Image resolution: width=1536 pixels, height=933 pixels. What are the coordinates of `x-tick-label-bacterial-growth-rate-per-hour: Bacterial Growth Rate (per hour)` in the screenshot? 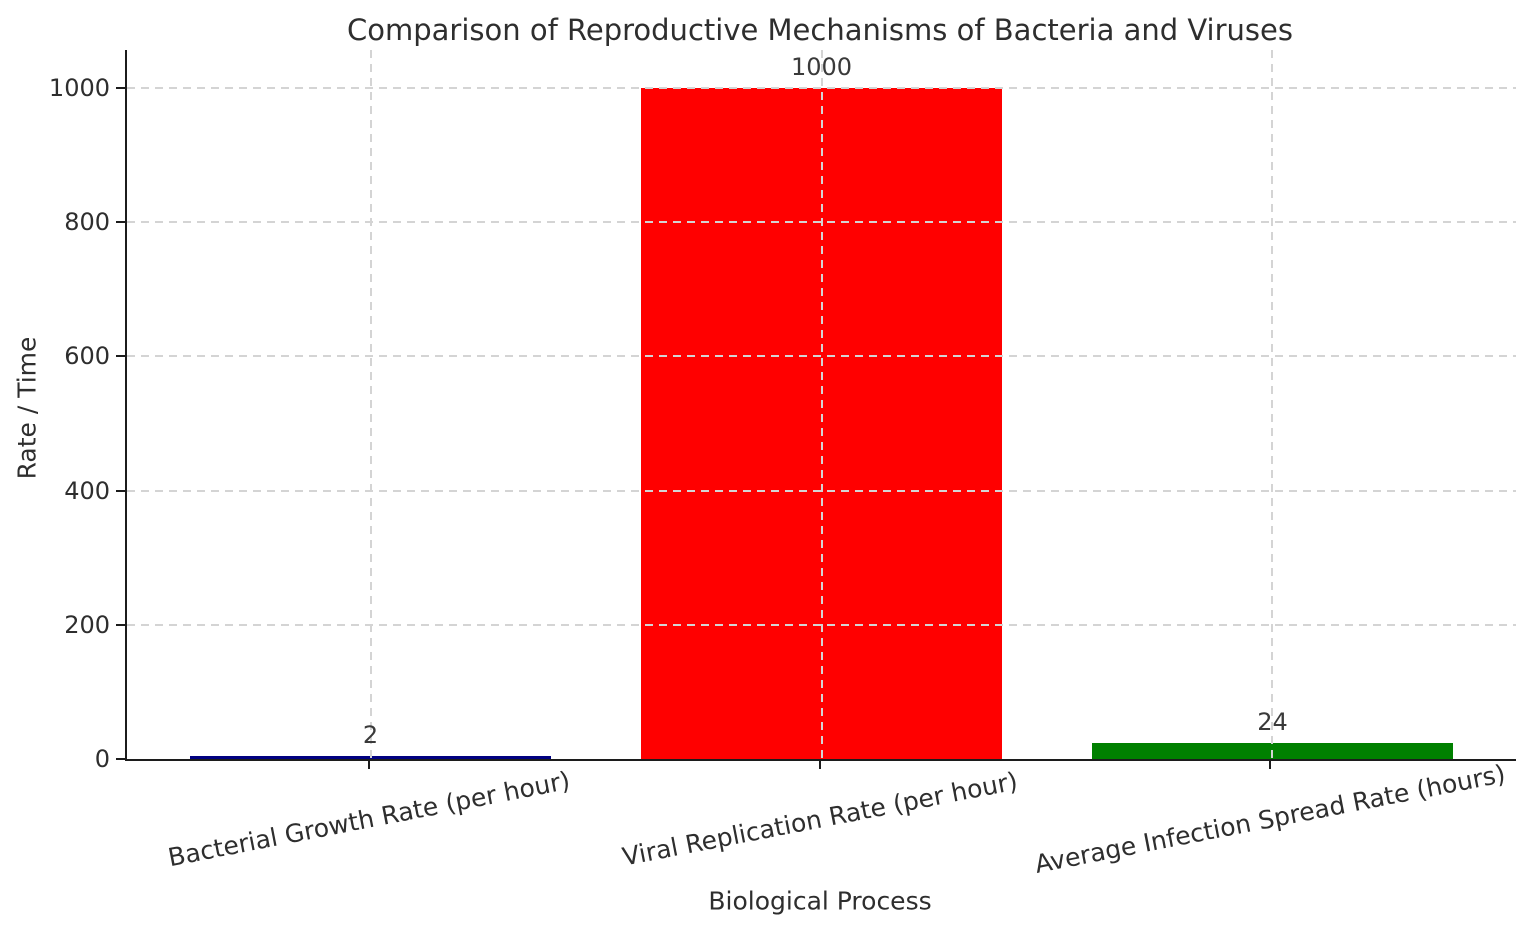 It's located at (368, 819).